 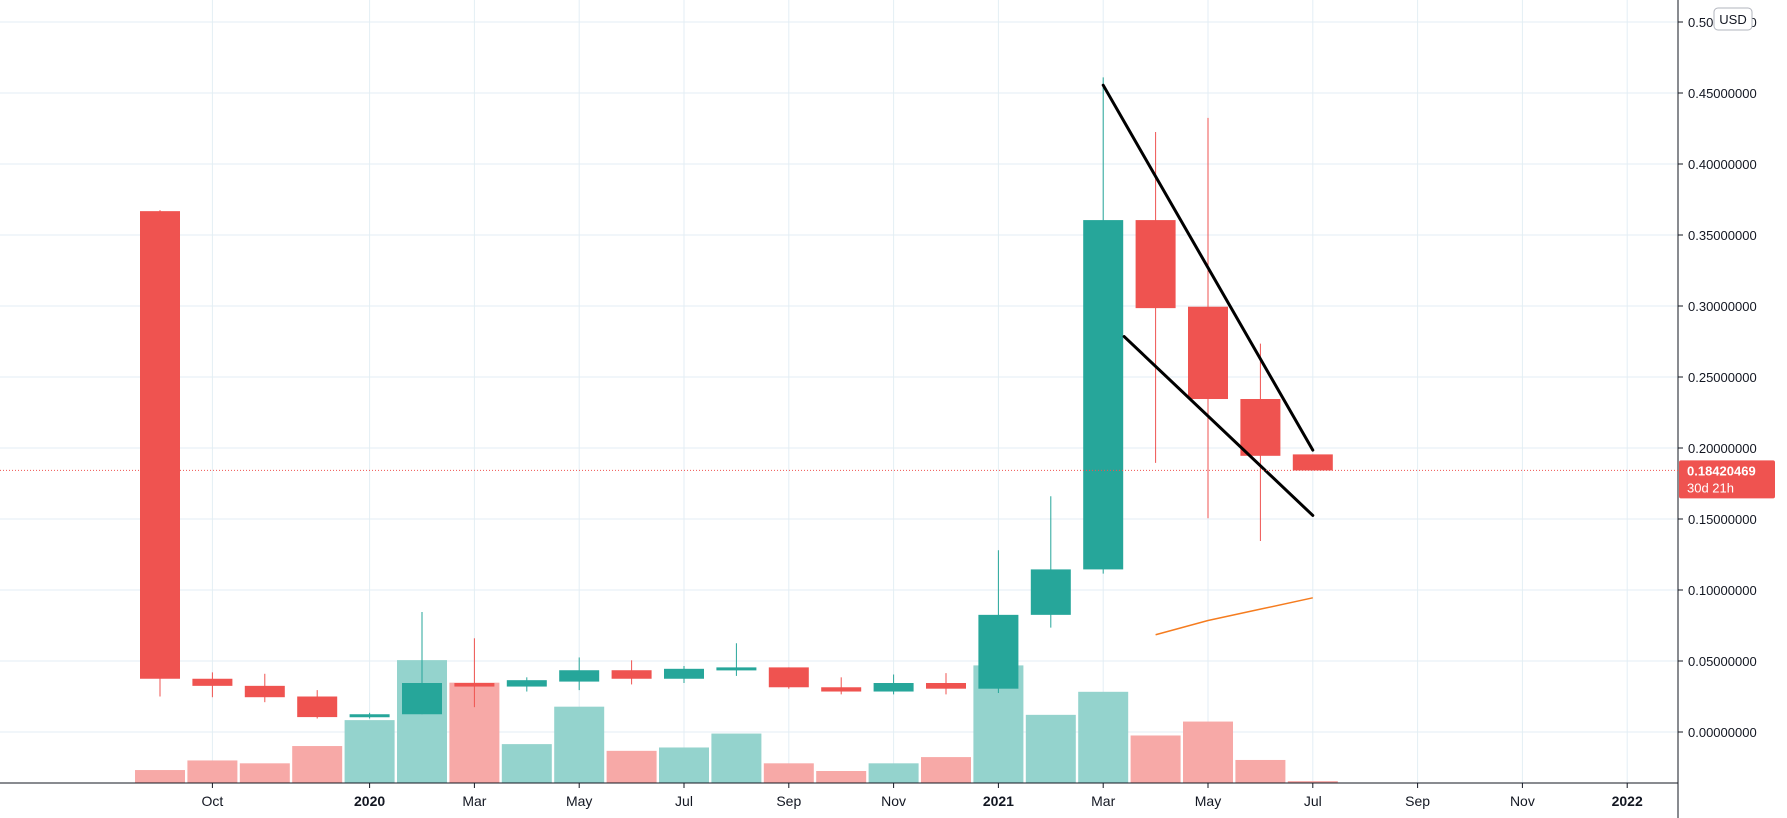 What do you see at coordinates (998, 801) in the screenshot?
I see `time-tick-label: 2021` at bounding box center [998, 801].